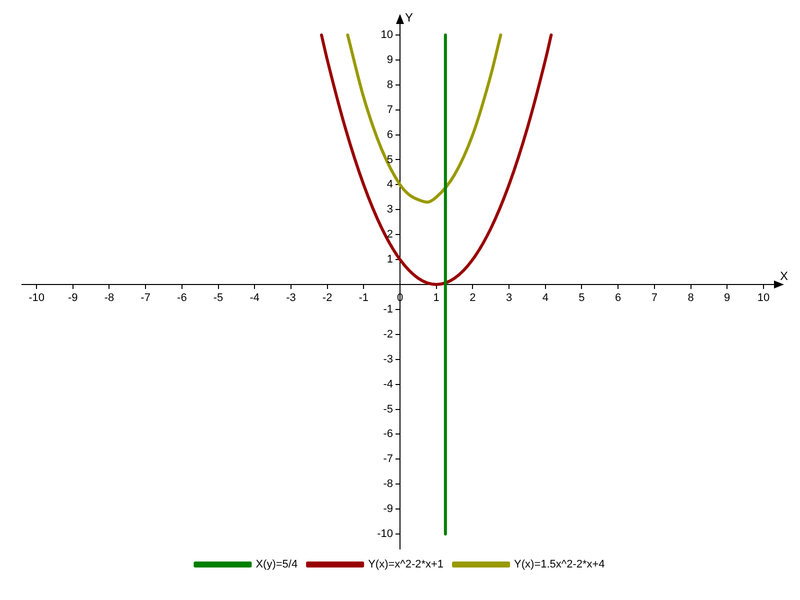  What do you see at coordinates (389, 134) in the screenshot?
I see `y-tick-label: 6` at bounding box center [389, 134].